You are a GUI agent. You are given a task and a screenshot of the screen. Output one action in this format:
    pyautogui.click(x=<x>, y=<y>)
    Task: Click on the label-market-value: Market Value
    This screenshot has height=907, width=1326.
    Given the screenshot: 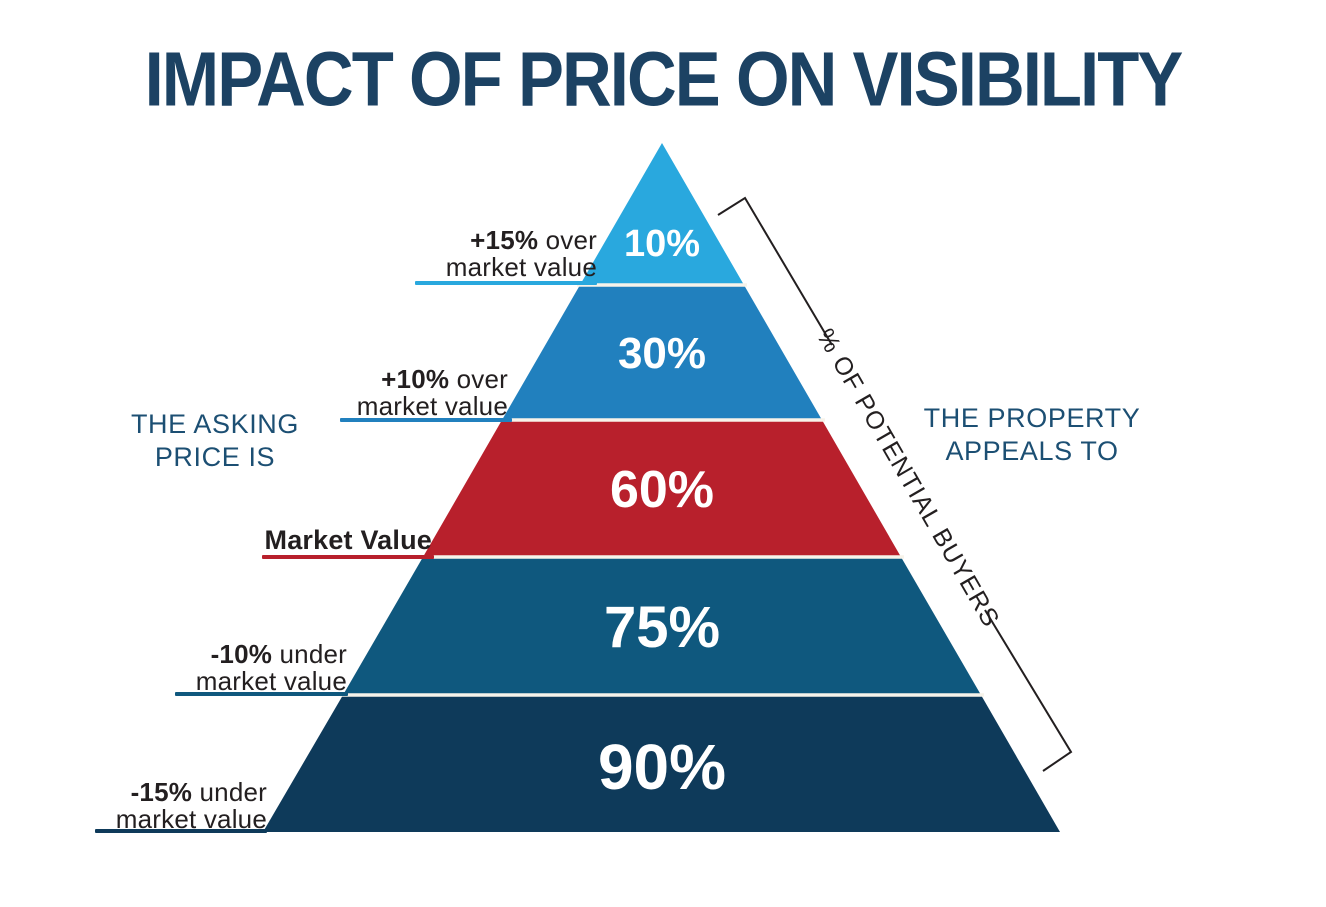 What is the action you would take?
    pyautogui.click(x=349, y=540)
    